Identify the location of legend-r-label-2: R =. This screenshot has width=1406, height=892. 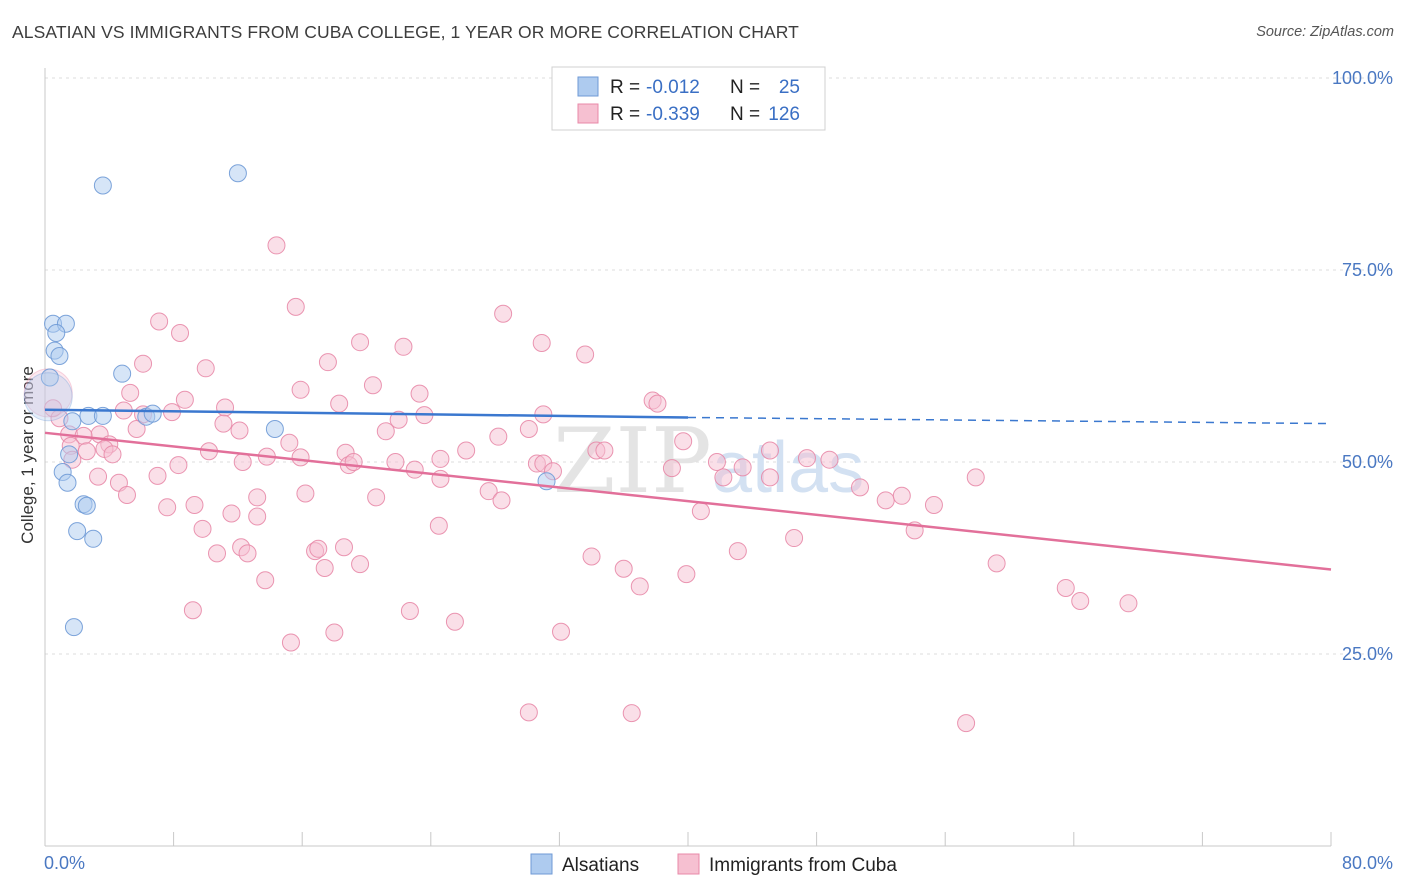
(625, 114).